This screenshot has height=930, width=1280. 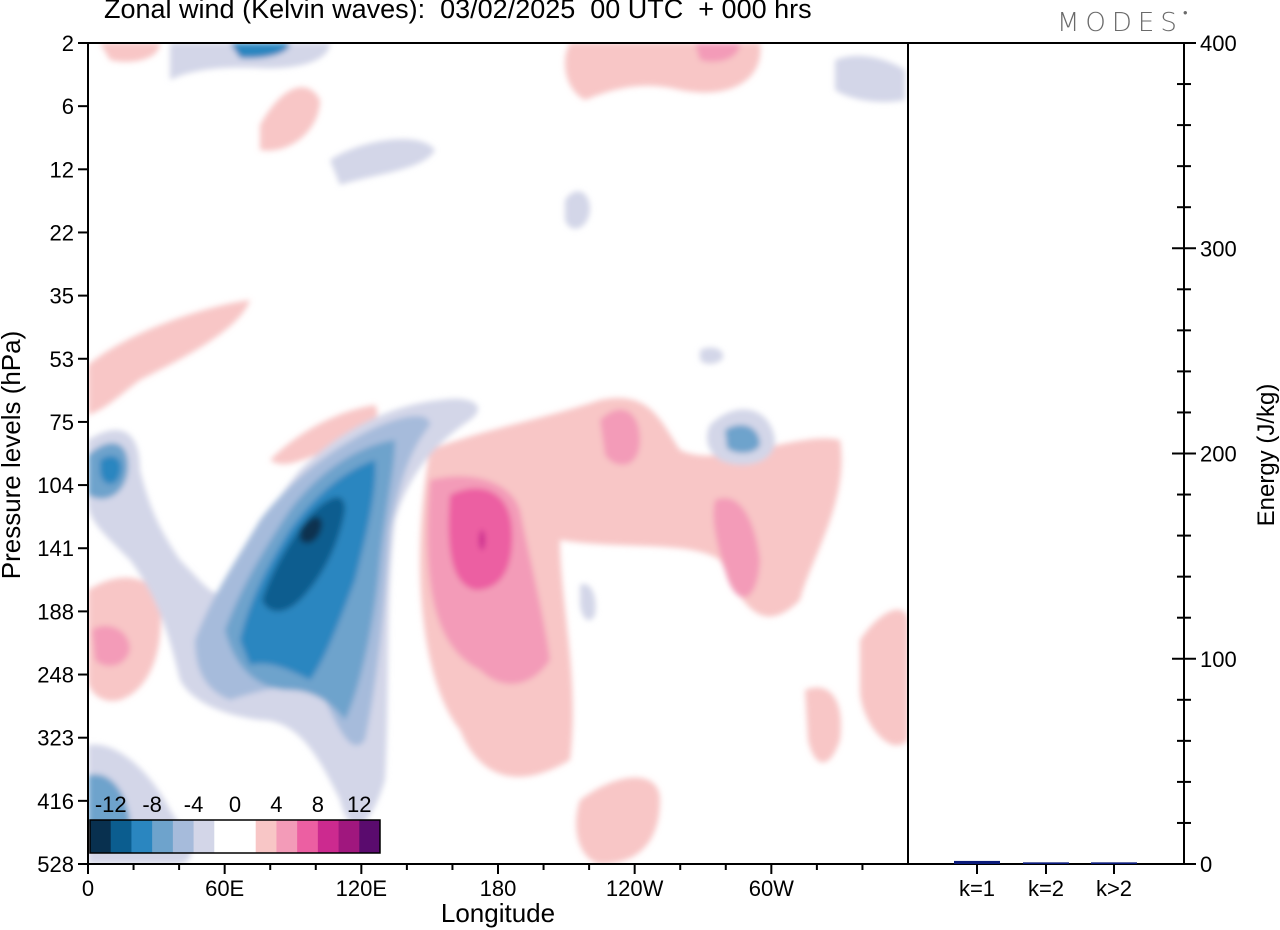 I want to click on pressure-tick-label: 53, so click(x=62, y=359).